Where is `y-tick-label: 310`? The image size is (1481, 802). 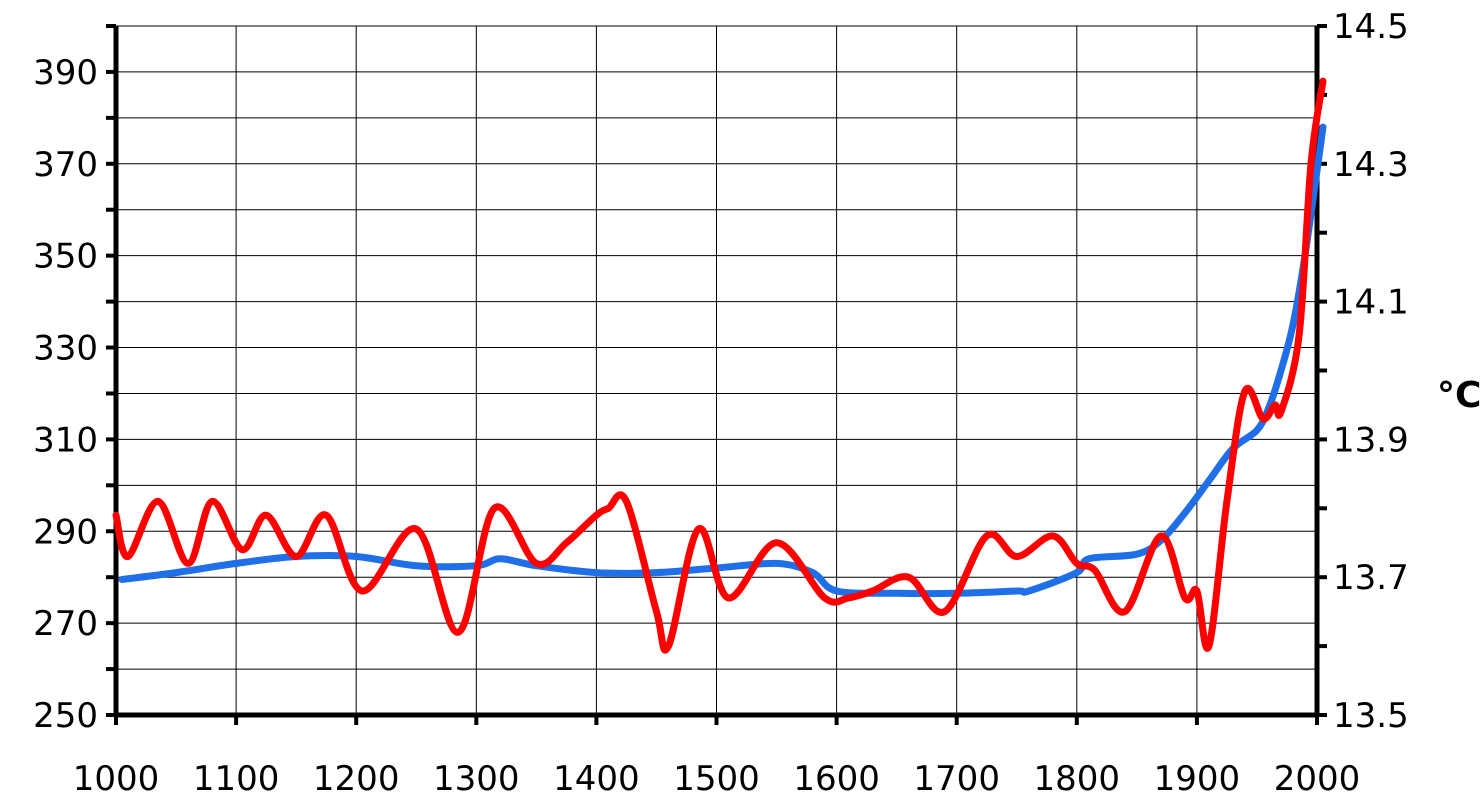
y-tick-label: 310 is located at coordinates (65, 440).